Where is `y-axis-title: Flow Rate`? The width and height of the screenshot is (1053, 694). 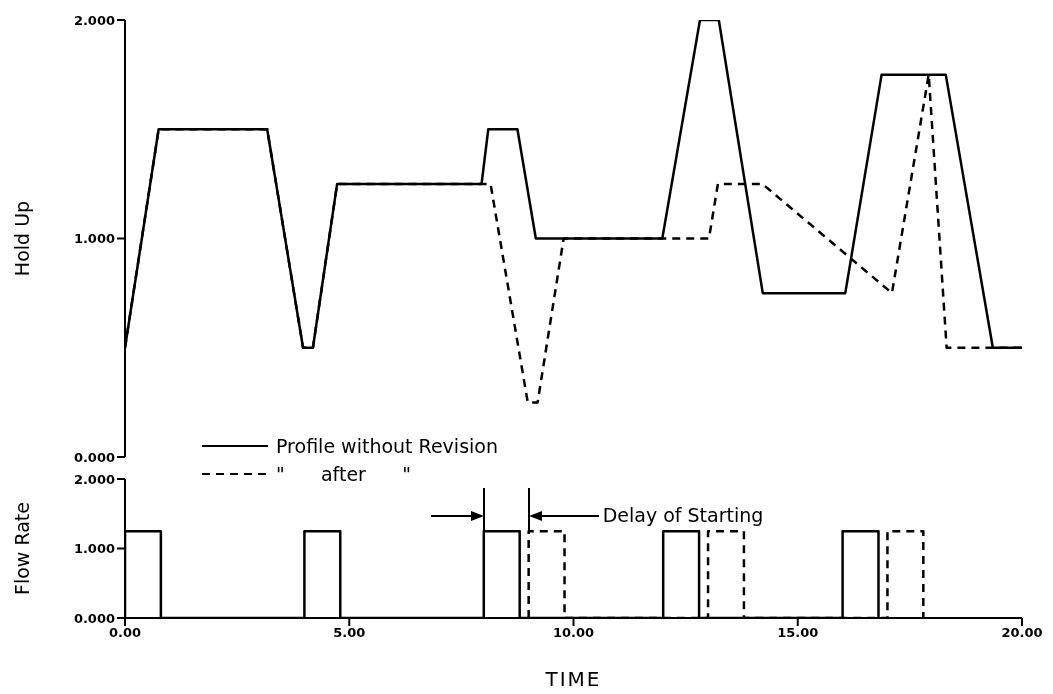 y-axis-title: Flow Rate is located at coordinates (21, 548).